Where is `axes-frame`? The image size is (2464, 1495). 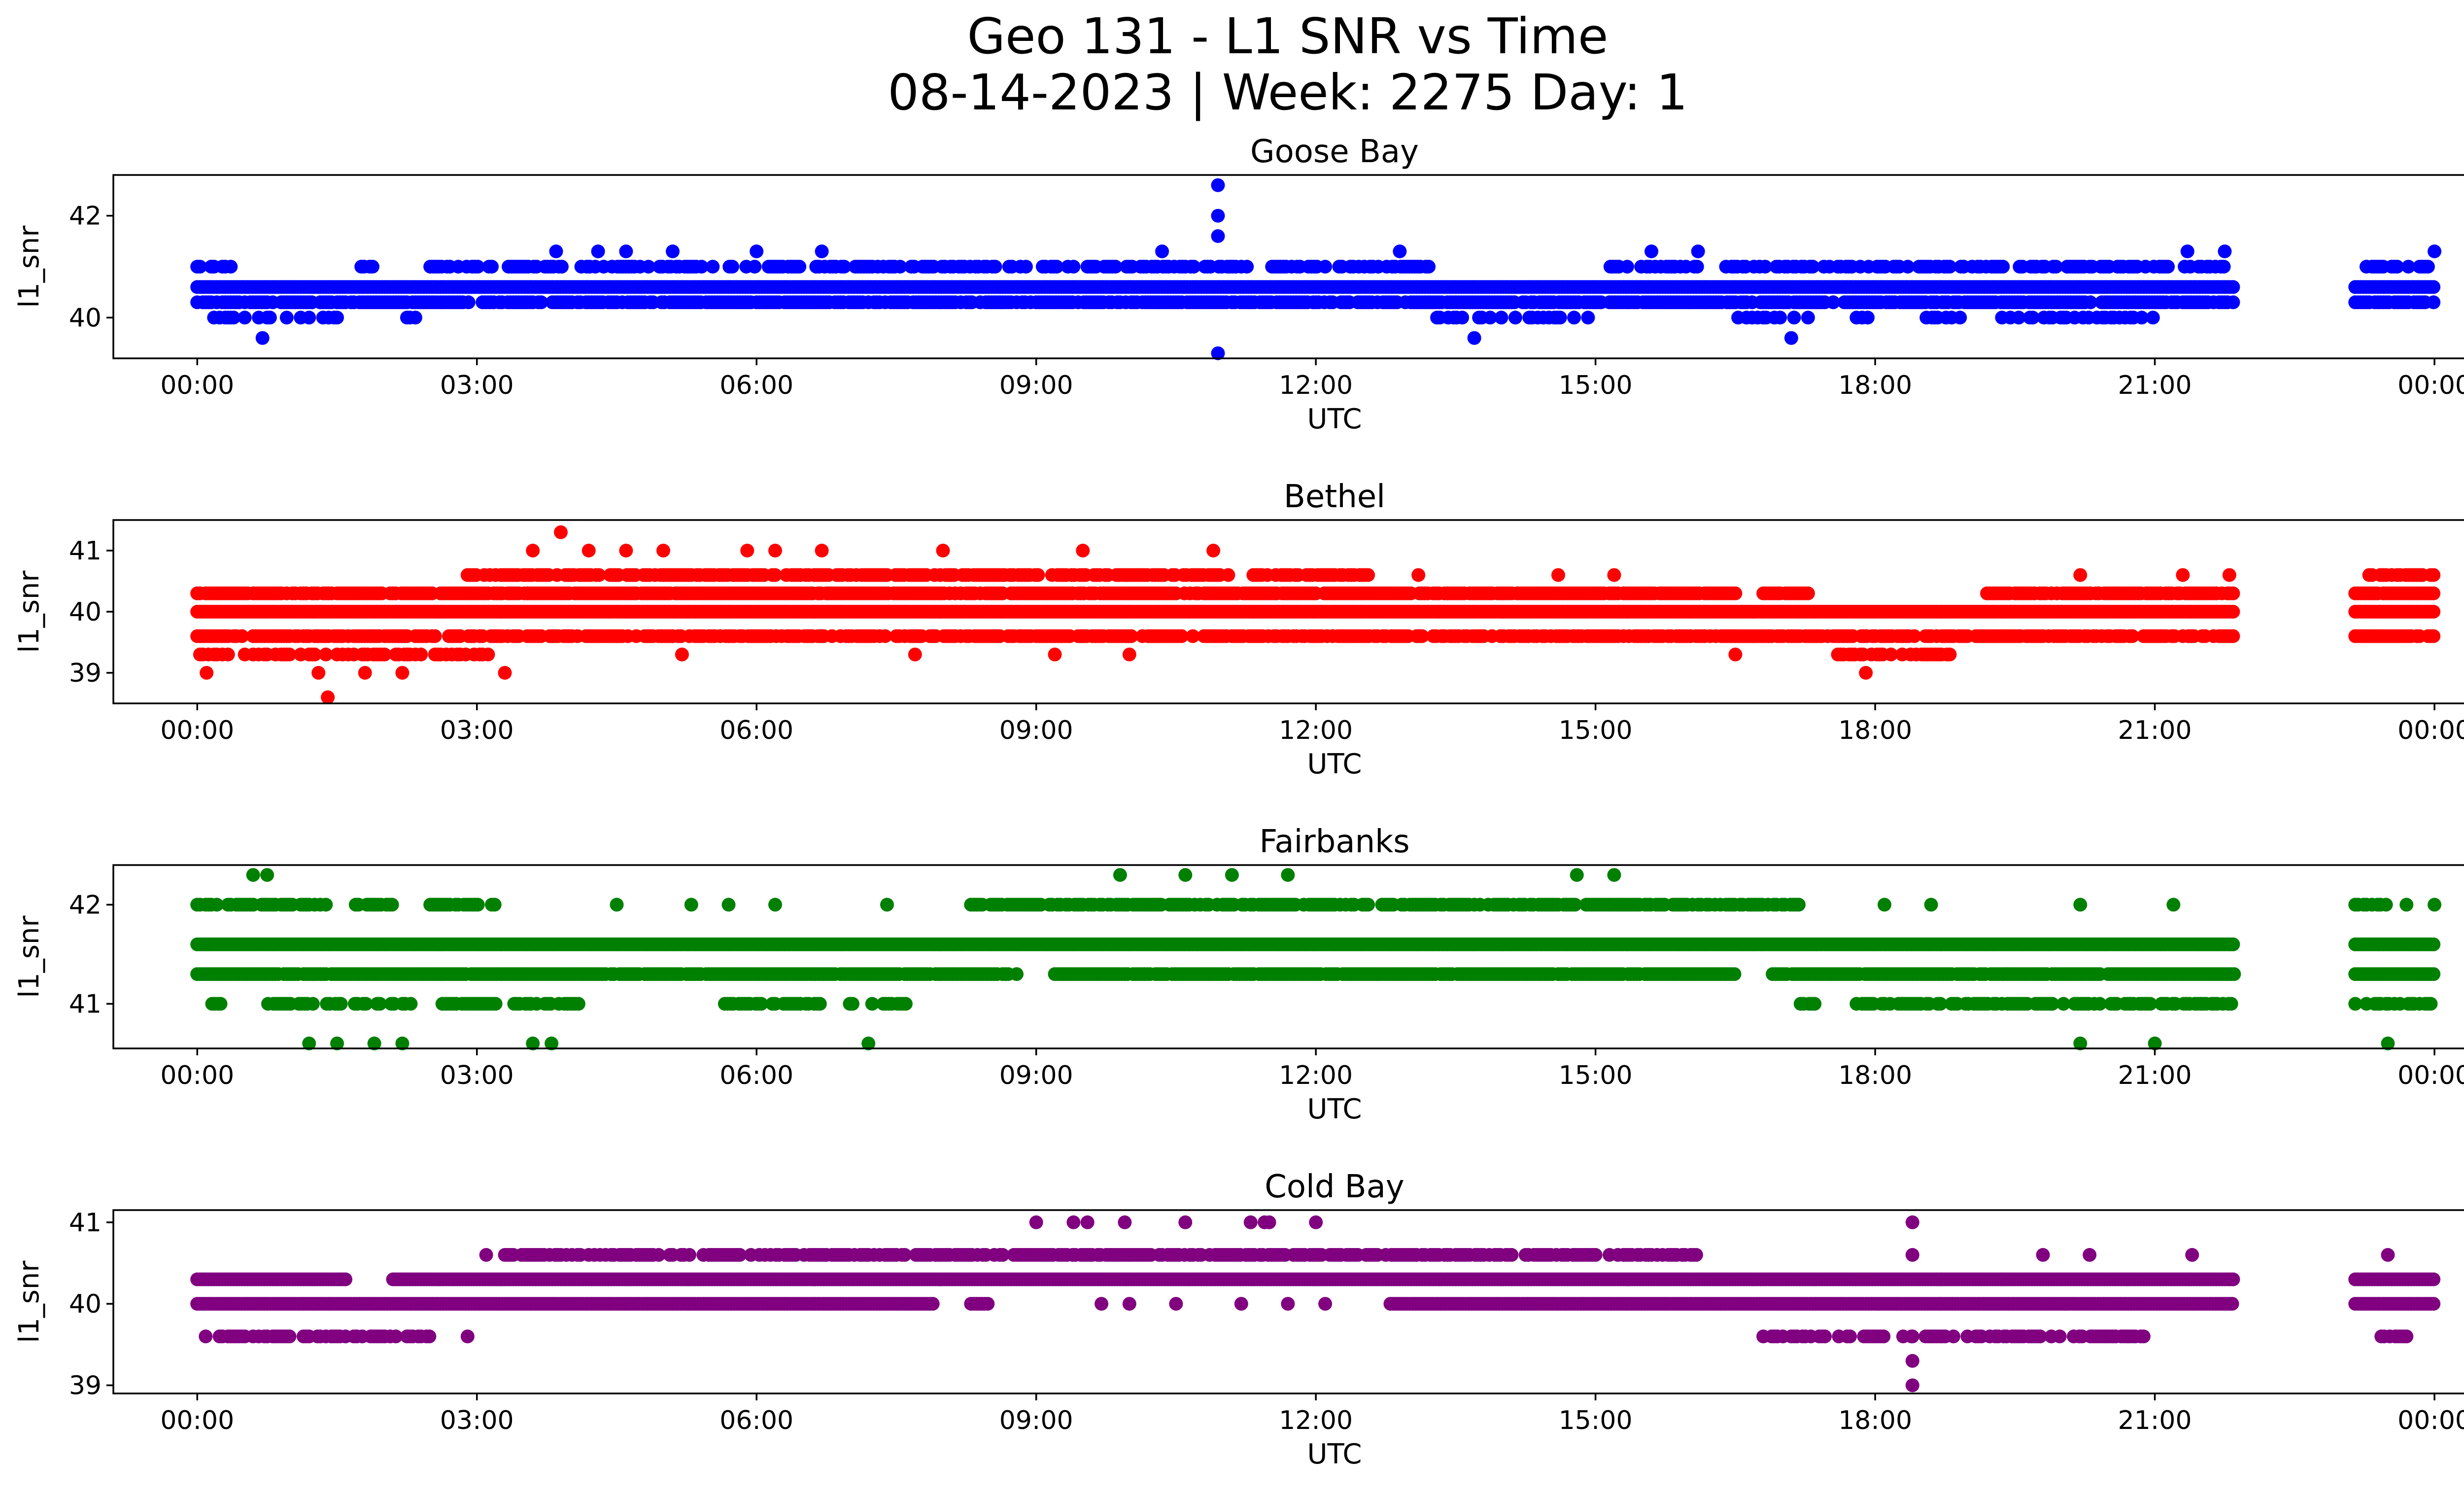 axes-frame is located at coordinates (1288, 266).